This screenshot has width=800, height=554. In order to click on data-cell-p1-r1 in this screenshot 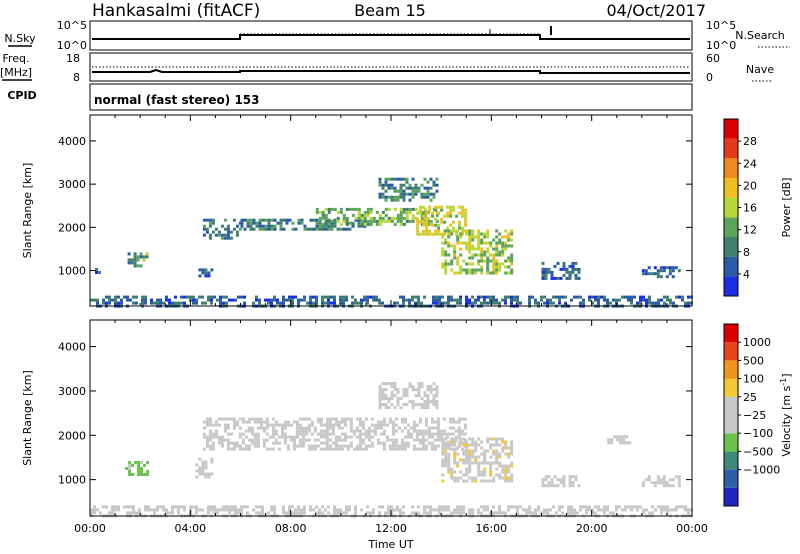, I will do `click(148, 471)`.